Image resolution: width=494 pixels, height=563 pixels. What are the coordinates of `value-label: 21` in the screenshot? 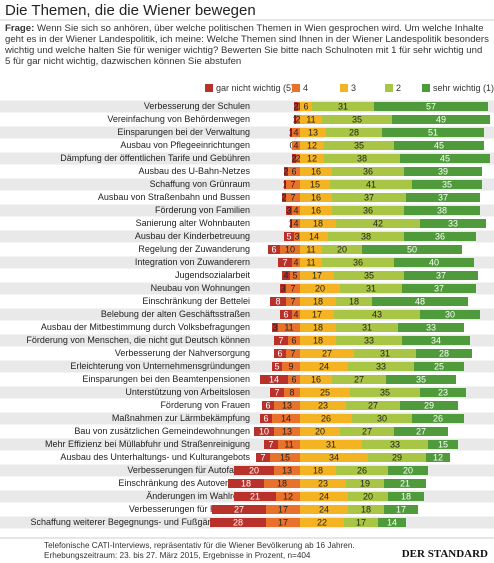 It's located at (255, 496).